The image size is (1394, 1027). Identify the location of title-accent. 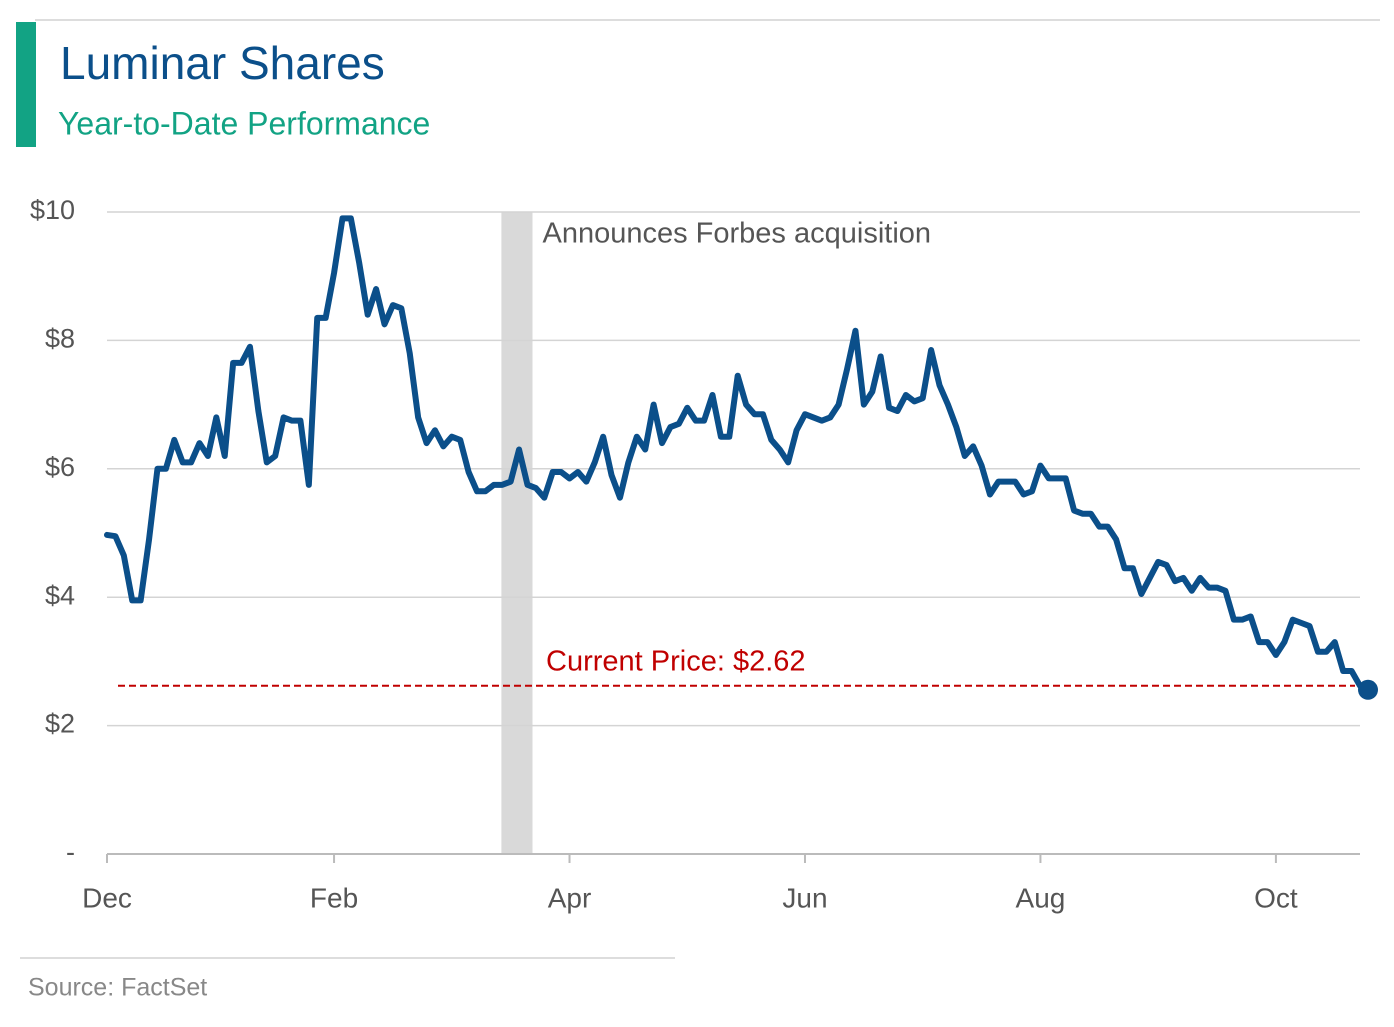
(26, 84).